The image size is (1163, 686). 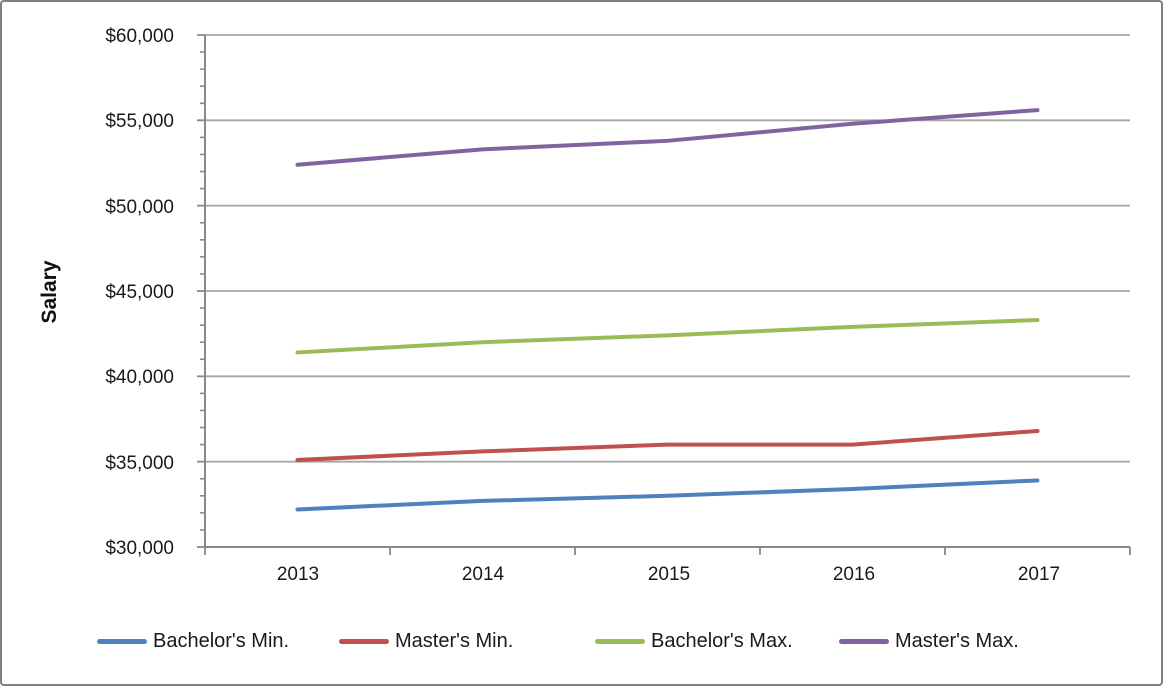 I want to click on y-tick-label: $55,000, so click(x=139, y=121).